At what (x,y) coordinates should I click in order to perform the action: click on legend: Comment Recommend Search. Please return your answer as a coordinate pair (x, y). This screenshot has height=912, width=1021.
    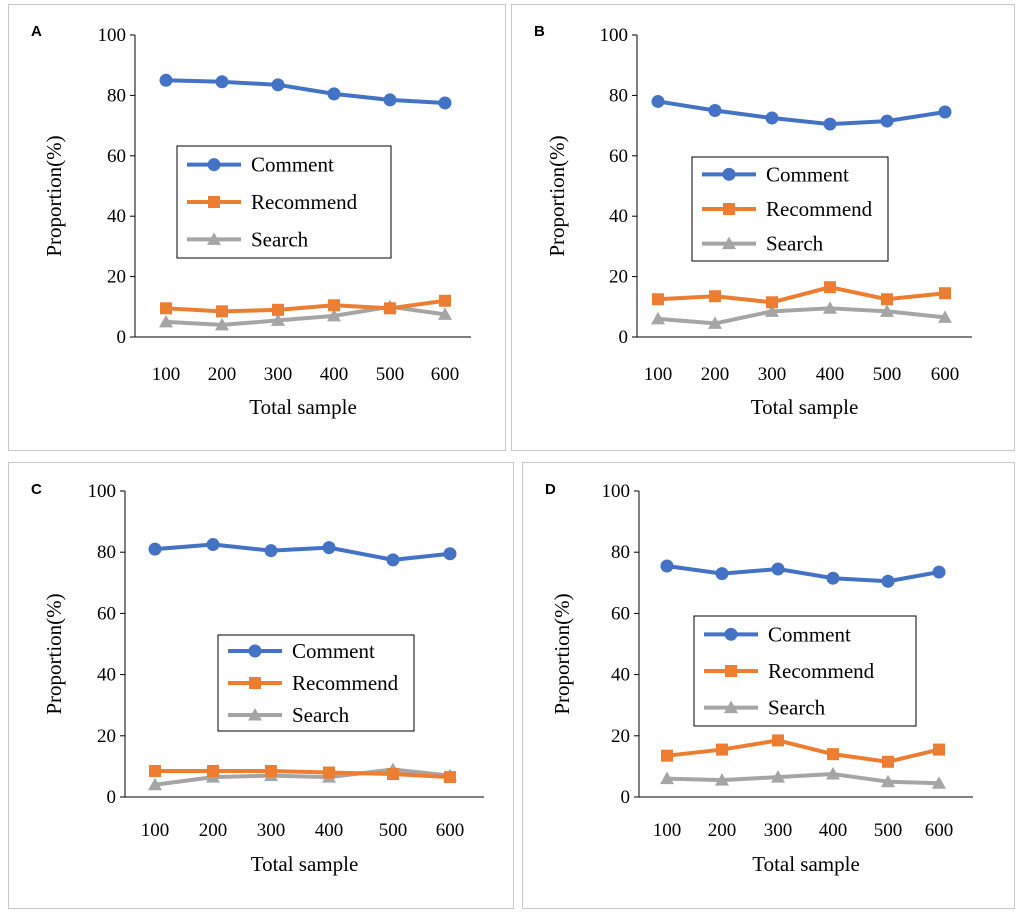
    Looking at the image, I should click on (316, 683).